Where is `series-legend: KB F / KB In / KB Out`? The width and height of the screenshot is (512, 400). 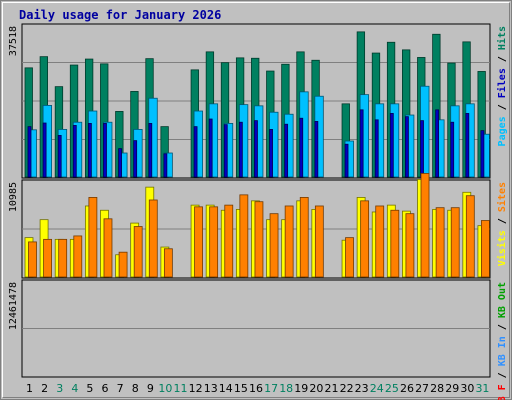
series-legend: KB F / KB In / KB Out is located at coordinates (502, 341).